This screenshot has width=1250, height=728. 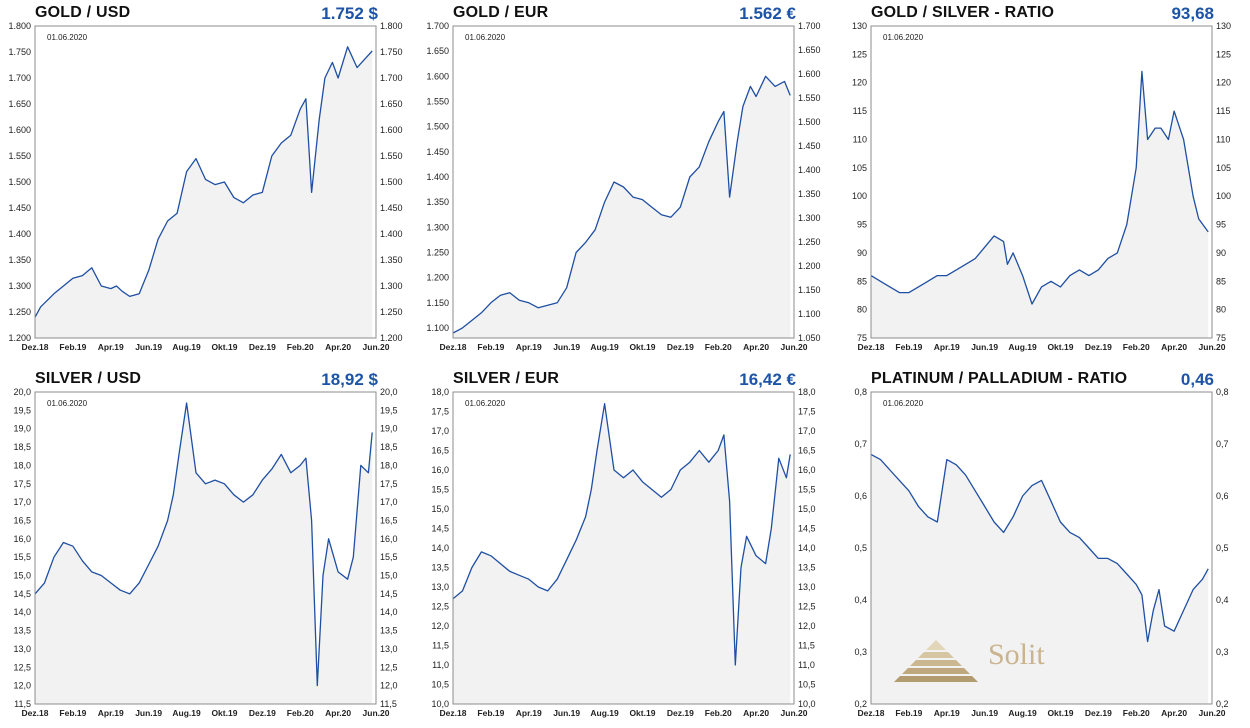 What do you see at coordinates (1222, 444) in the screenshot?
I see `y-right-tick-label: 0,7` at bounding box center [1222, 444].